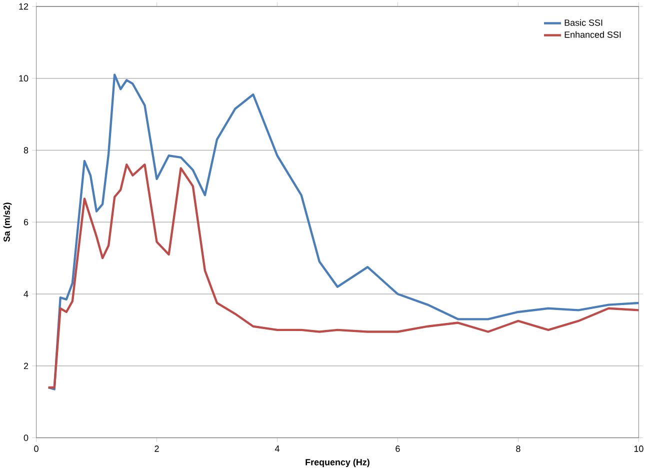 The height and width of the screenshot is (470, 647). What do you see at coordinates (338, 462) in the screenshot?
I see `x-axis-title: Frequency (Hz)` at bounding box center [338, 462].